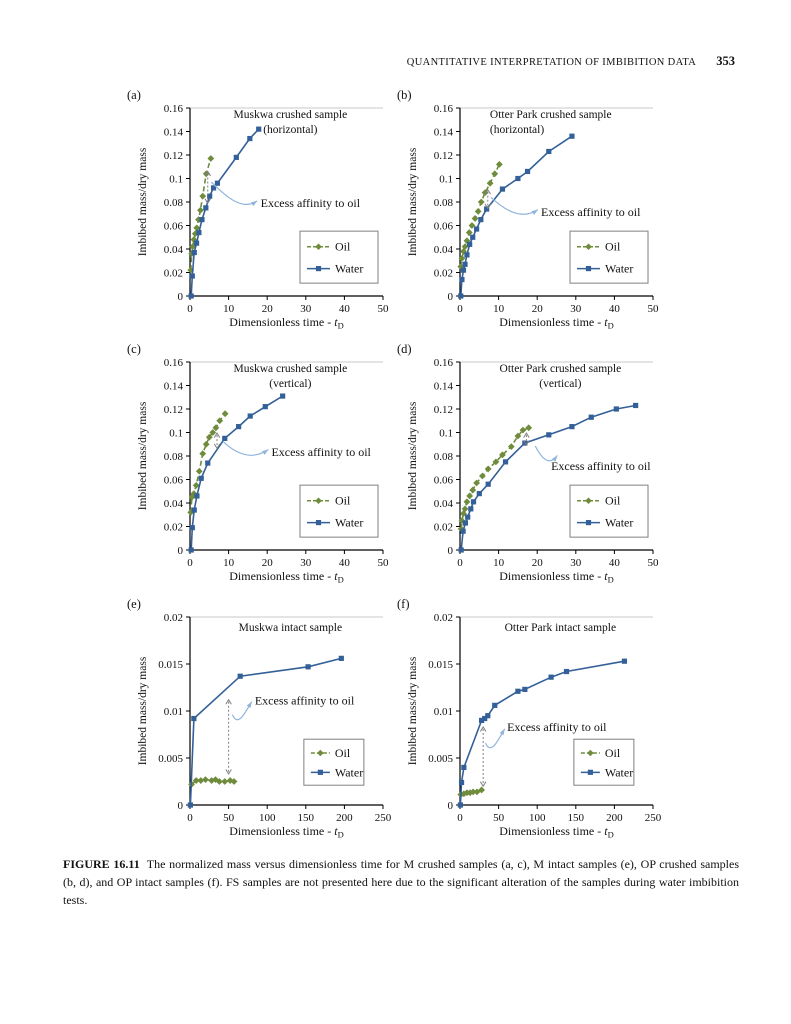 The height and width of the screenshot is (1024, 791). What do you see at coordinates (290, 130) in the screenshot?
I see `svg-text: (horizontal)` at bounding box center [290, 130].